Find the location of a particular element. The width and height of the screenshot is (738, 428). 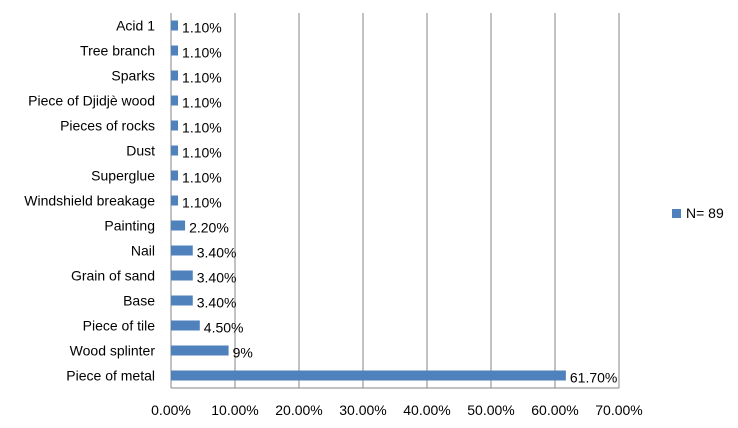

x-tick-label: 40.00% is located at coordinates (426, 410).